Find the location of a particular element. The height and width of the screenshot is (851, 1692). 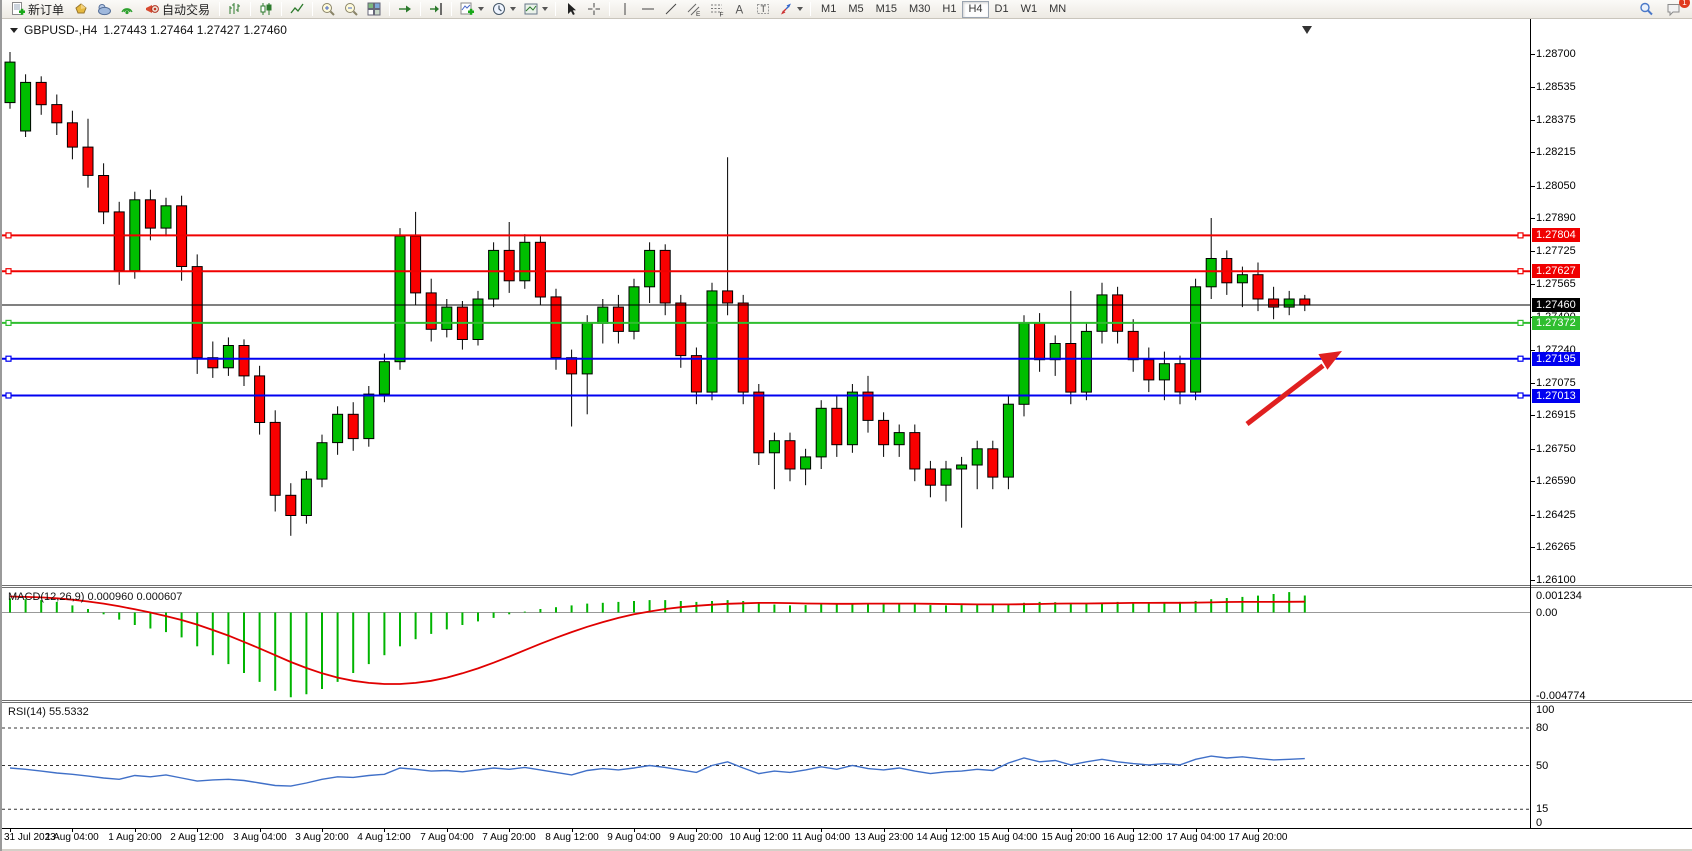

macd-axis-label: 0.001234 is located at coordinates (1559, 596).